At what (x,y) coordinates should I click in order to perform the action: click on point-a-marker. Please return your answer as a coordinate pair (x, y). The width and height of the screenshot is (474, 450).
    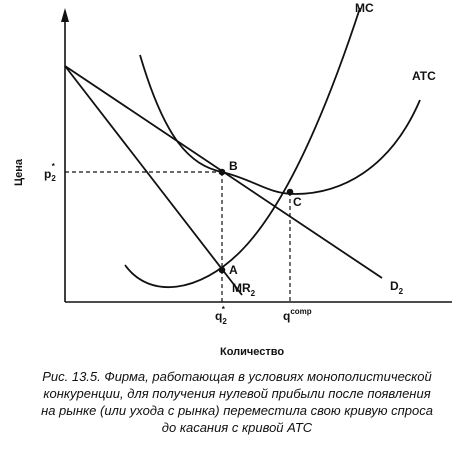
    Looking at the image, I should click on (222, 270).